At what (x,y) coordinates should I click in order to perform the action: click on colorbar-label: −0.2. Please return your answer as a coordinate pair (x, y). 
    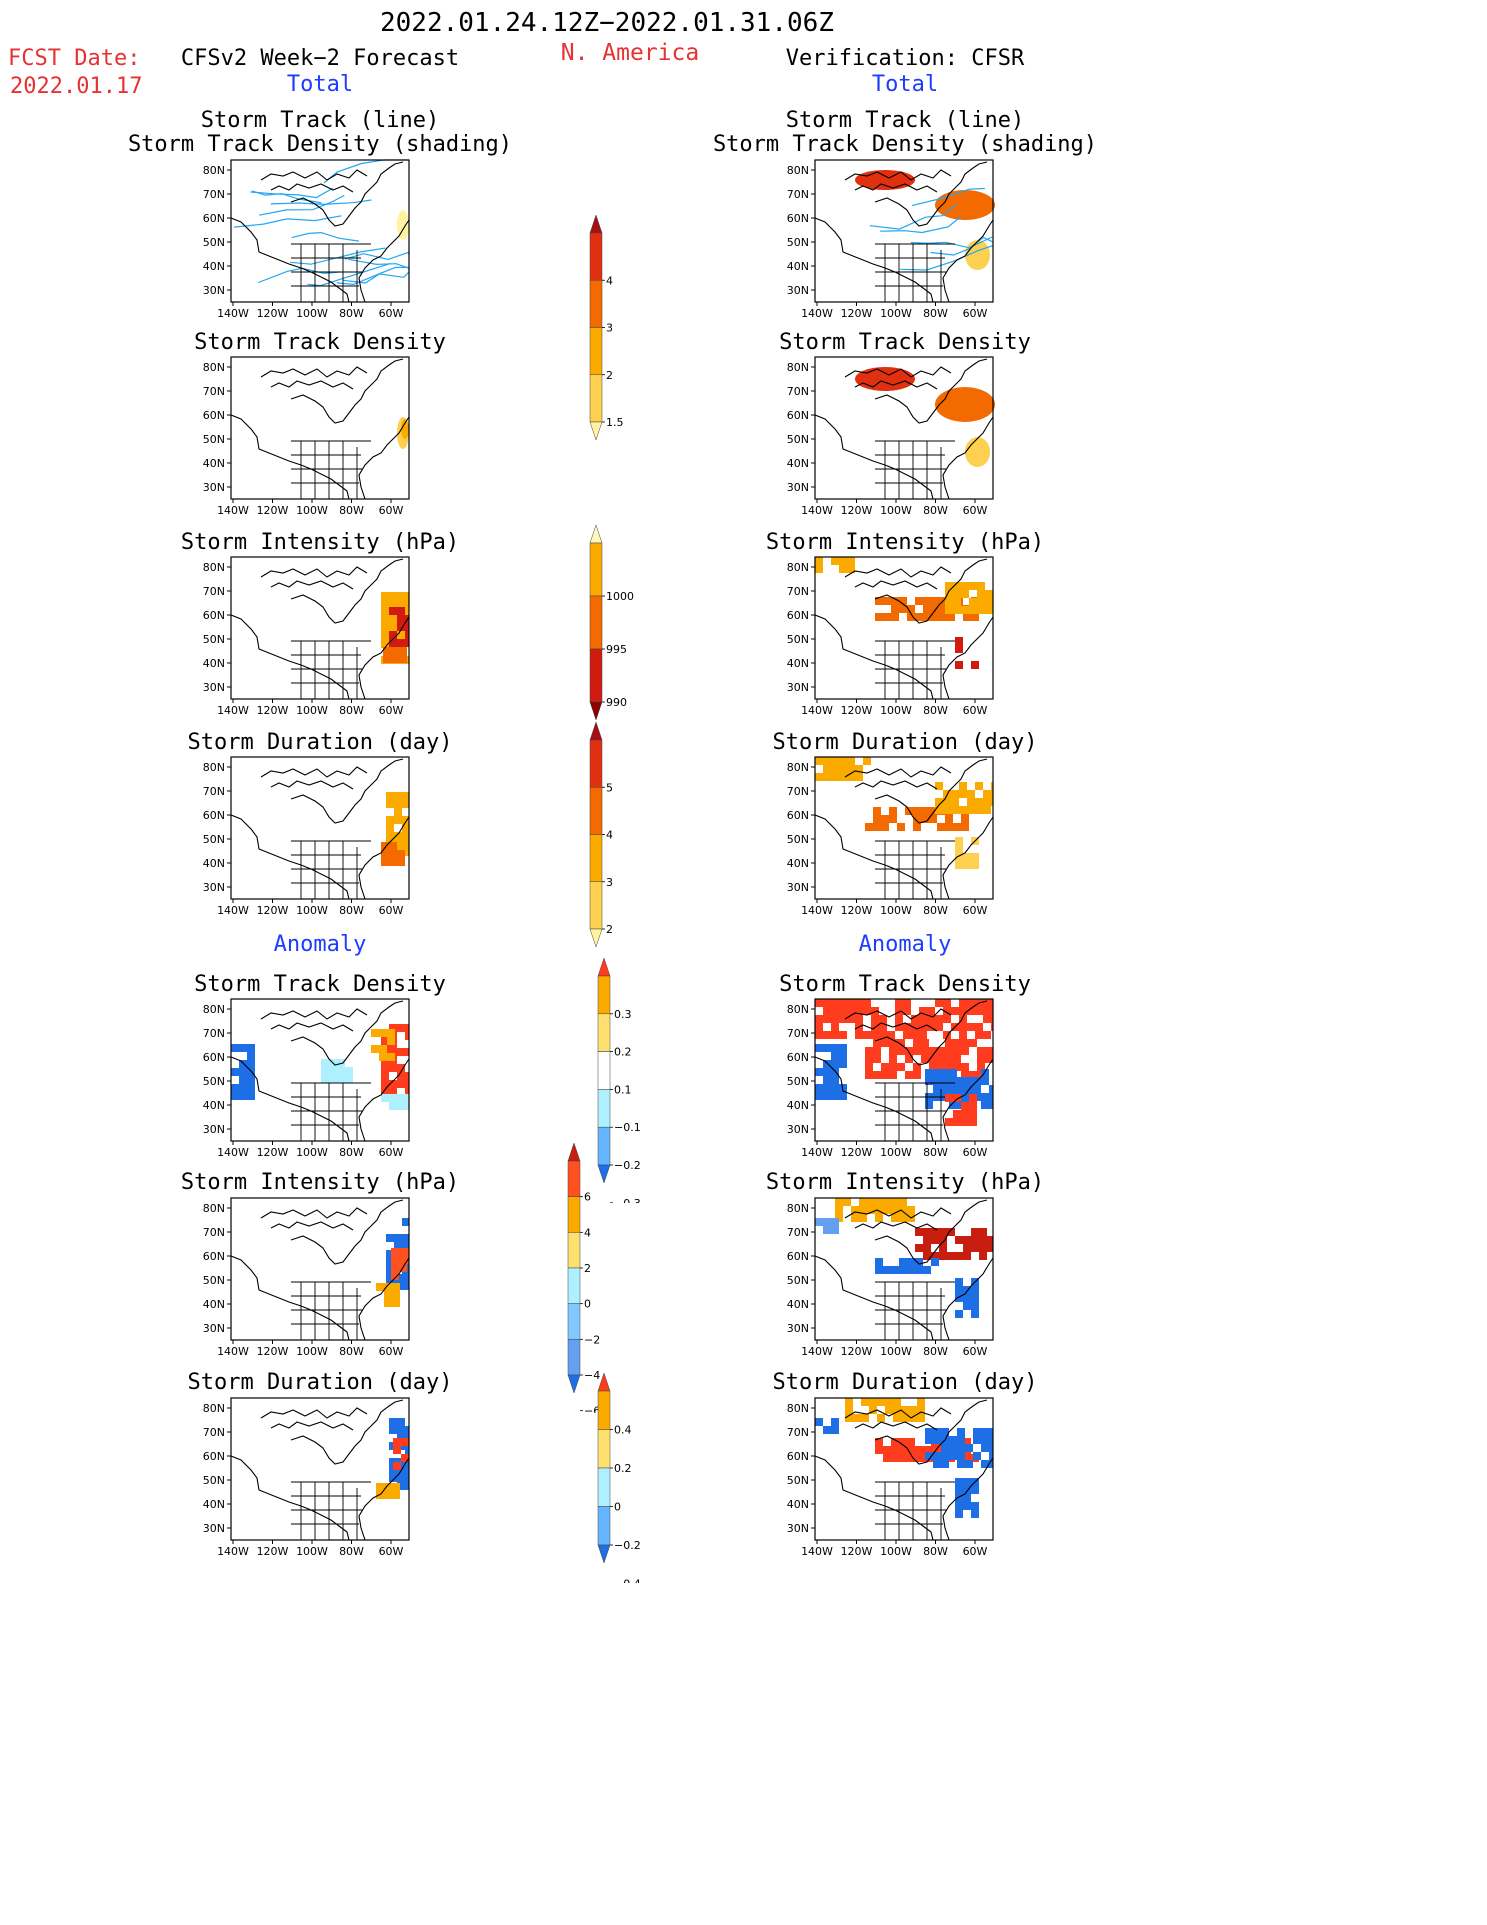
    Looking at the image, I should click on (627, 1545).